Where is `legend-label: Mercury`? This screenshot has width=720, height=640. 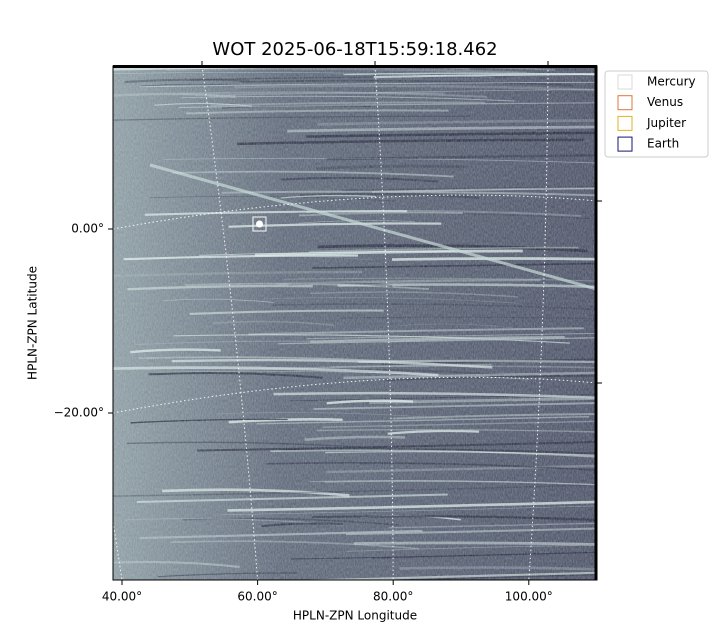 legend-label: Mercury is located at coordinates (671, 82).